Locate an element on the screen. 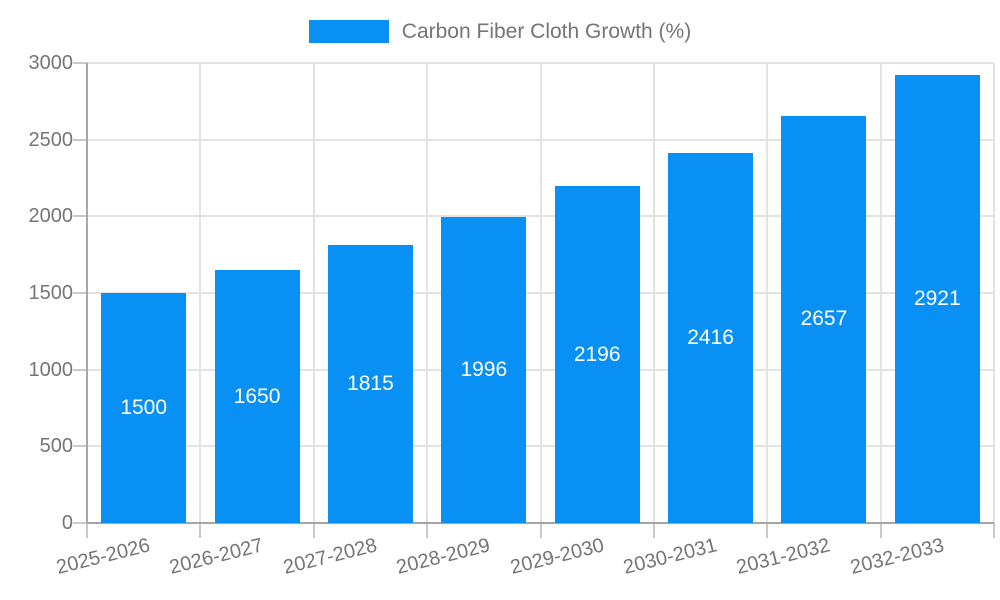 This screenshot has width=1000, height=600. bar: 1500 is located at coordinates (144, 408).